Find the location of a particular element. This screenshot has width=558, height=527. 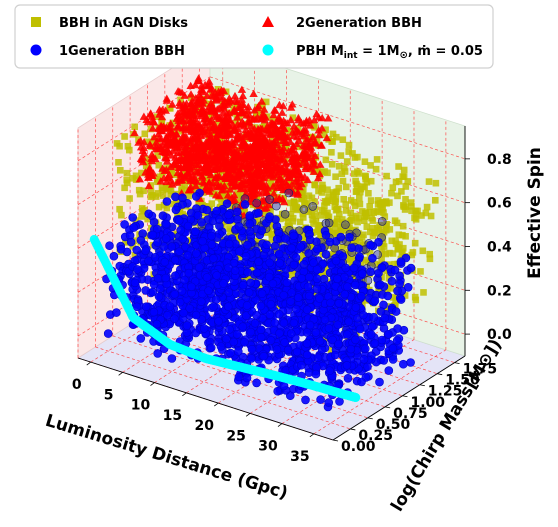

legend-label-pbh: PBH Mint = 1M⊙, ṁ = 0.05 is located at coordinates (389, 52).